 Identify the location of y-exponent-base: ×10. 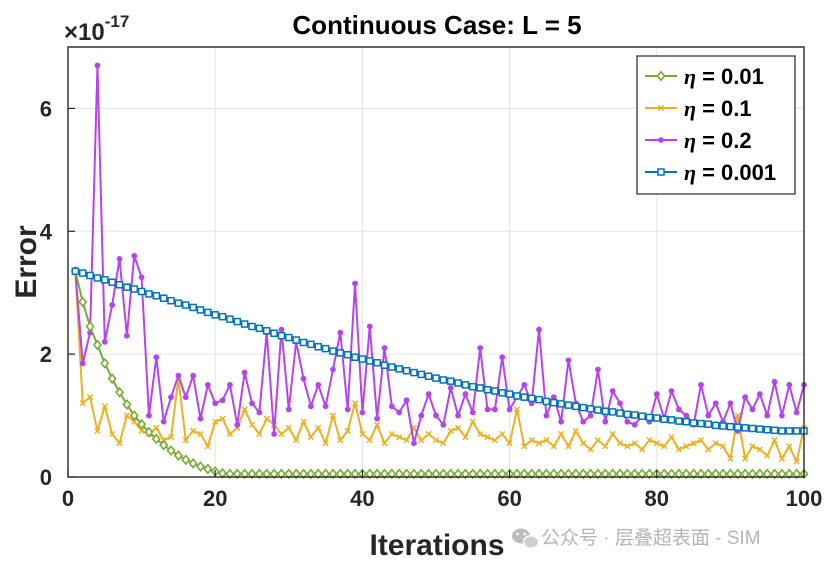
(84, 32).